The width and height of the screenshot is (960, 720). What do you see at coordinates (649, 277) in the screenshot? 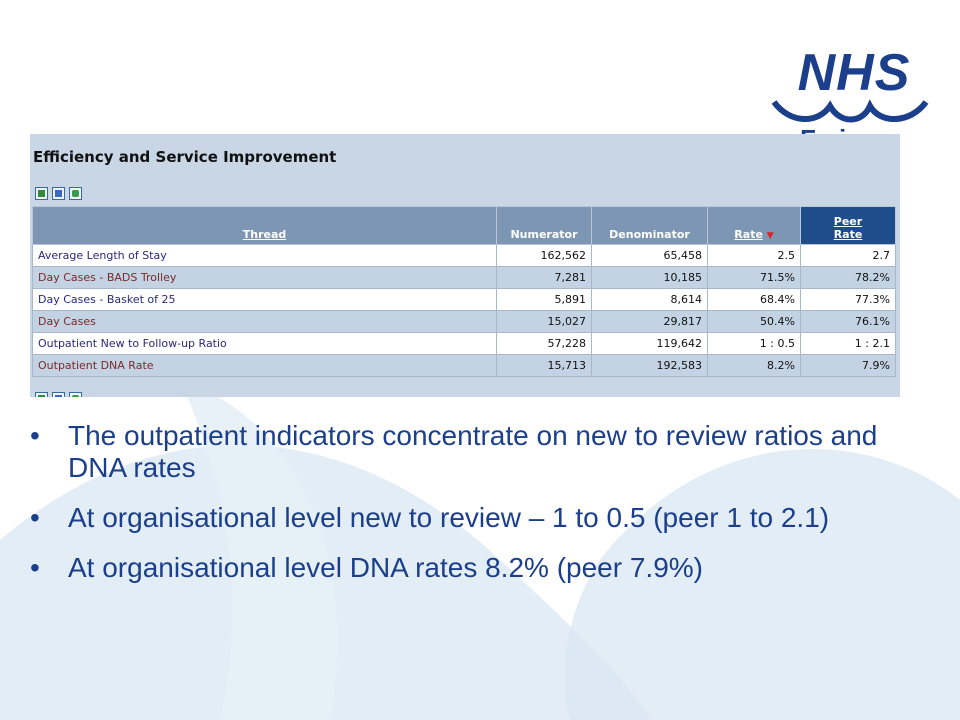
I see `cell-denominator: 10,185` at bounding box center [649, 277].